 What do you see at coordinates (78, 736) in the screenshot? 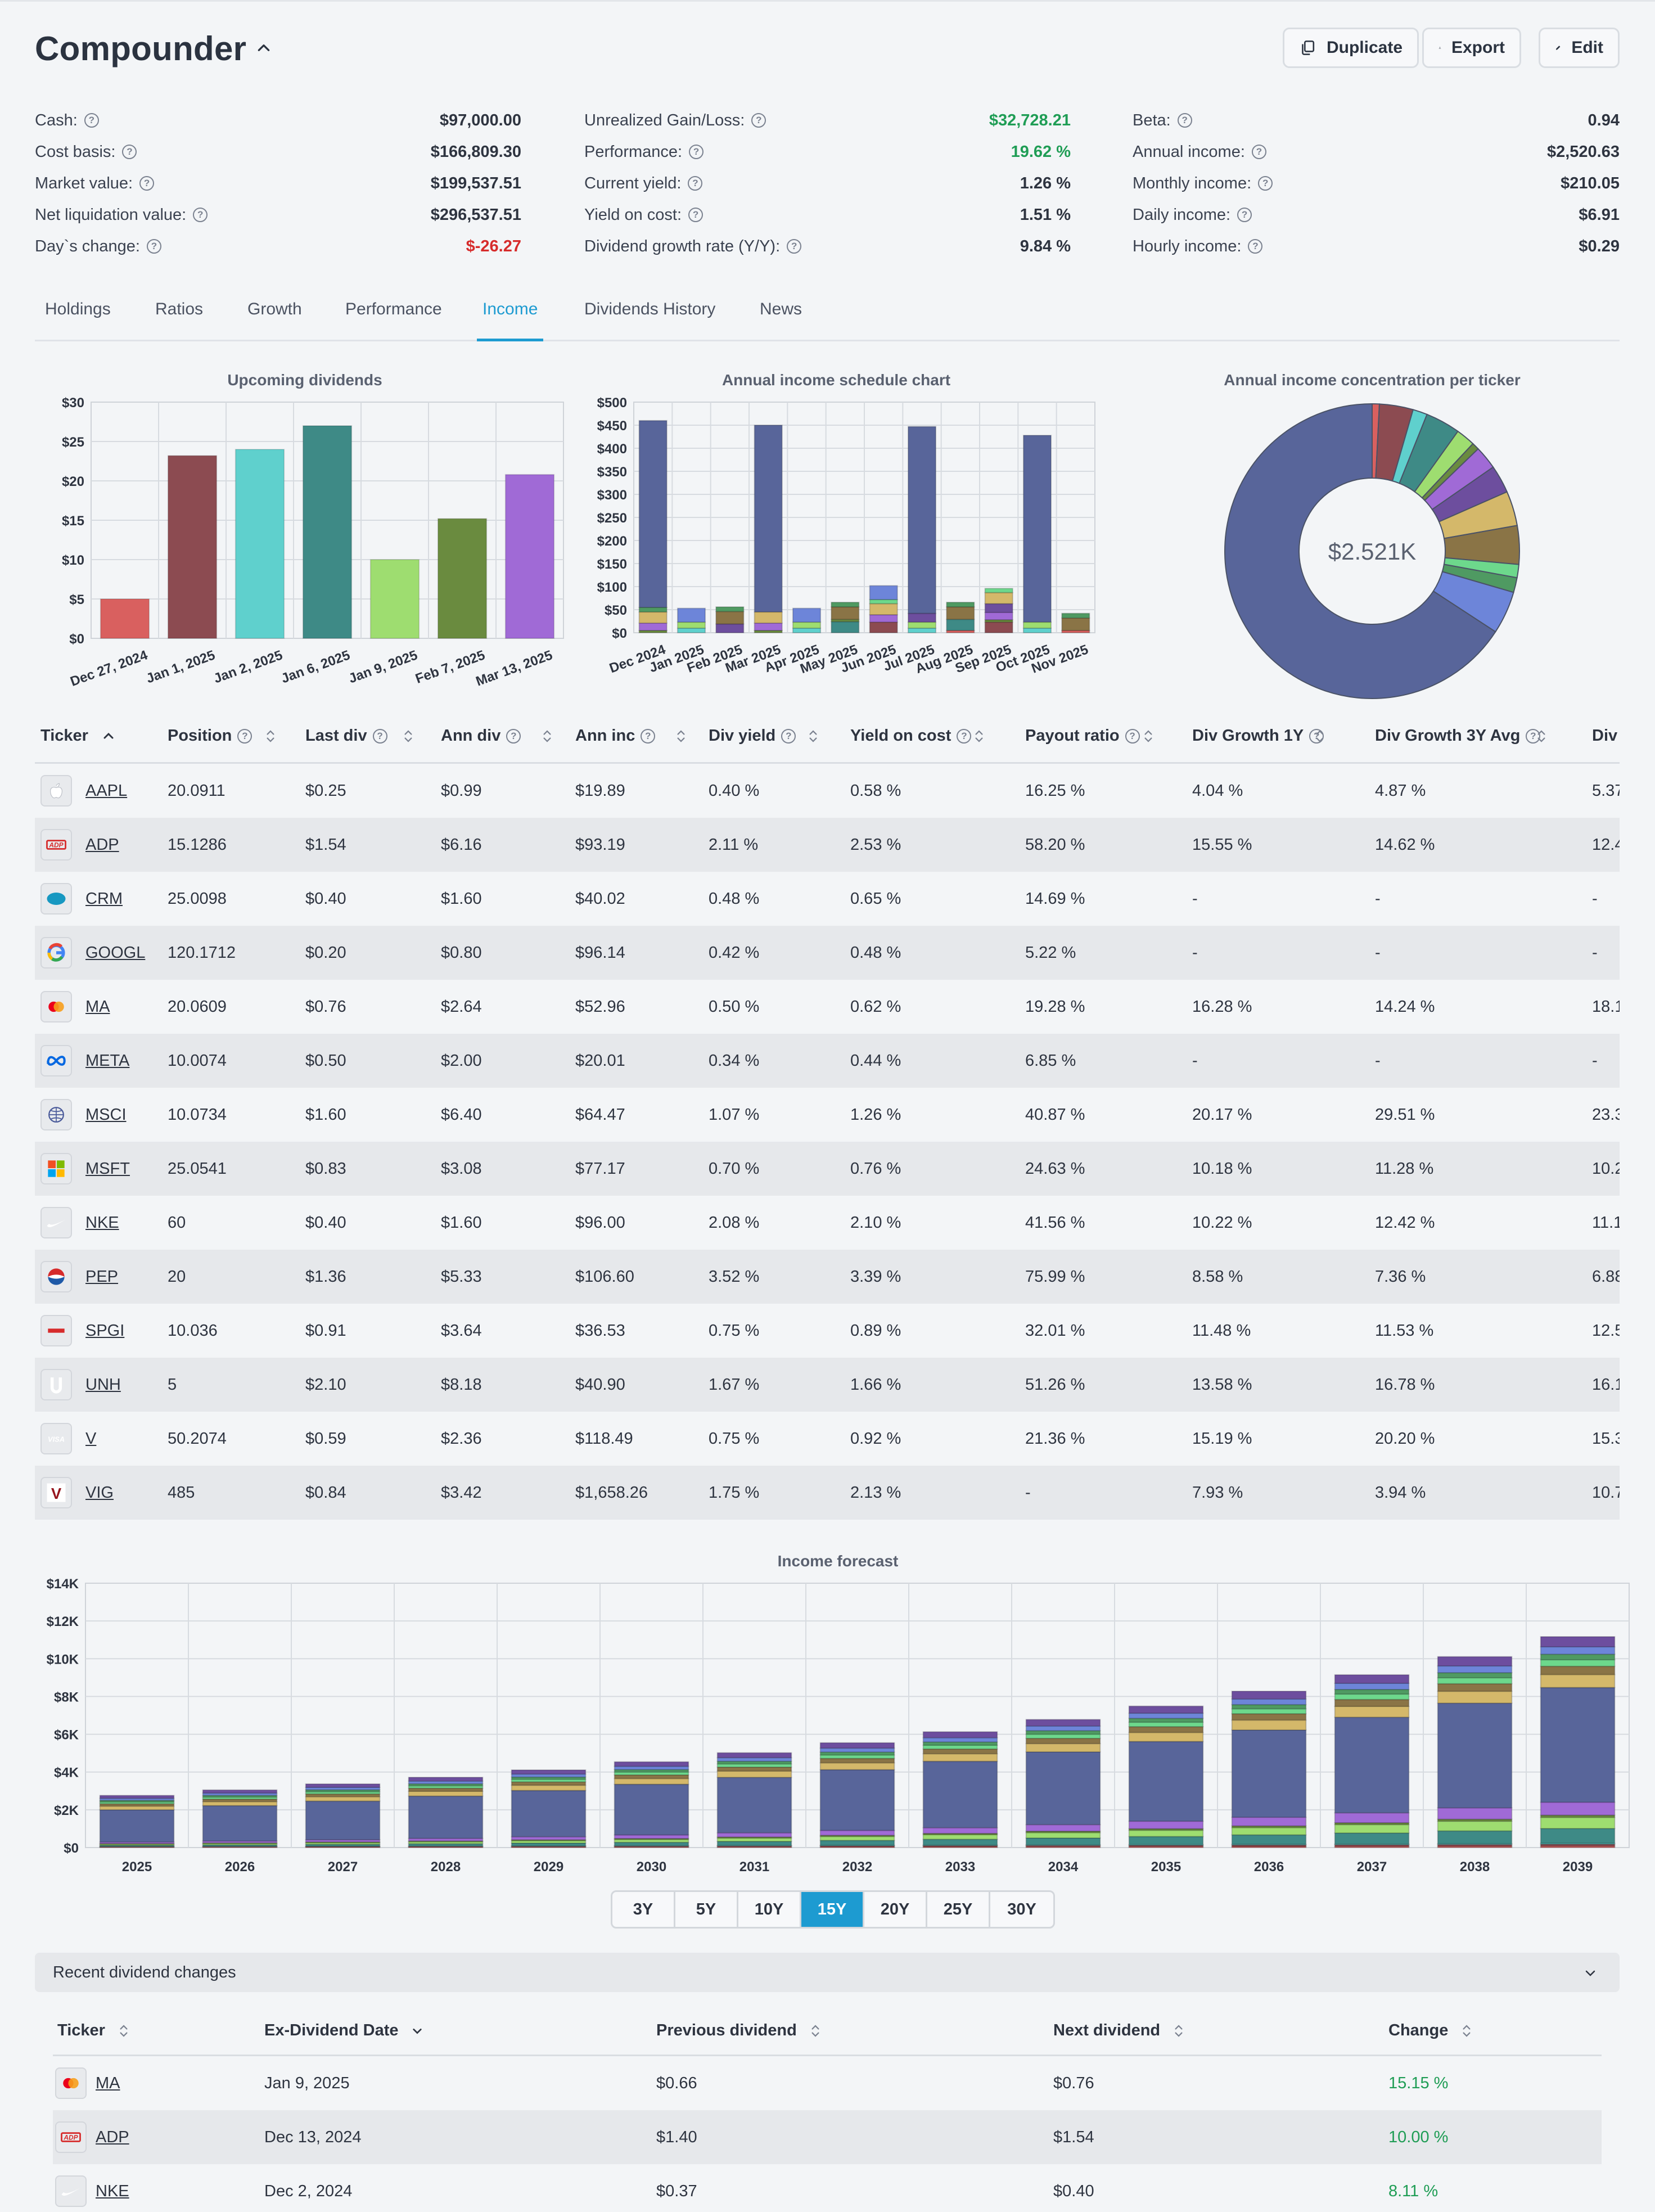
I see `column-header-ticker: Ticker` at bounding box center [78, 736].